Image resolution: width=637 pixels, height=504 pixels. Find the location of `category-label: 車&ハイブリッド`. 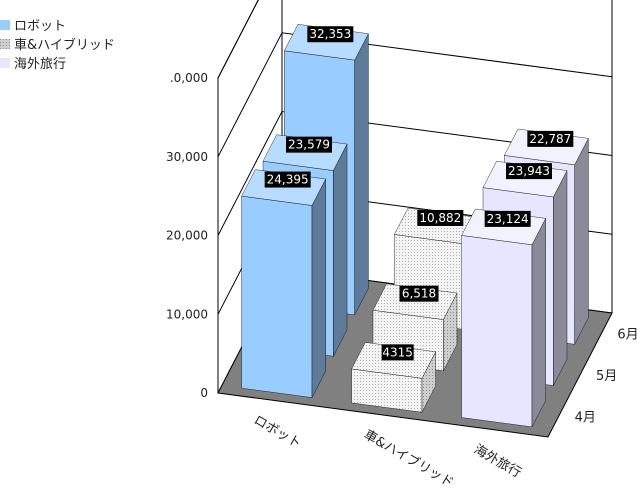

category-label: 車&ハイブリッド is located at coordinates (408, 459).